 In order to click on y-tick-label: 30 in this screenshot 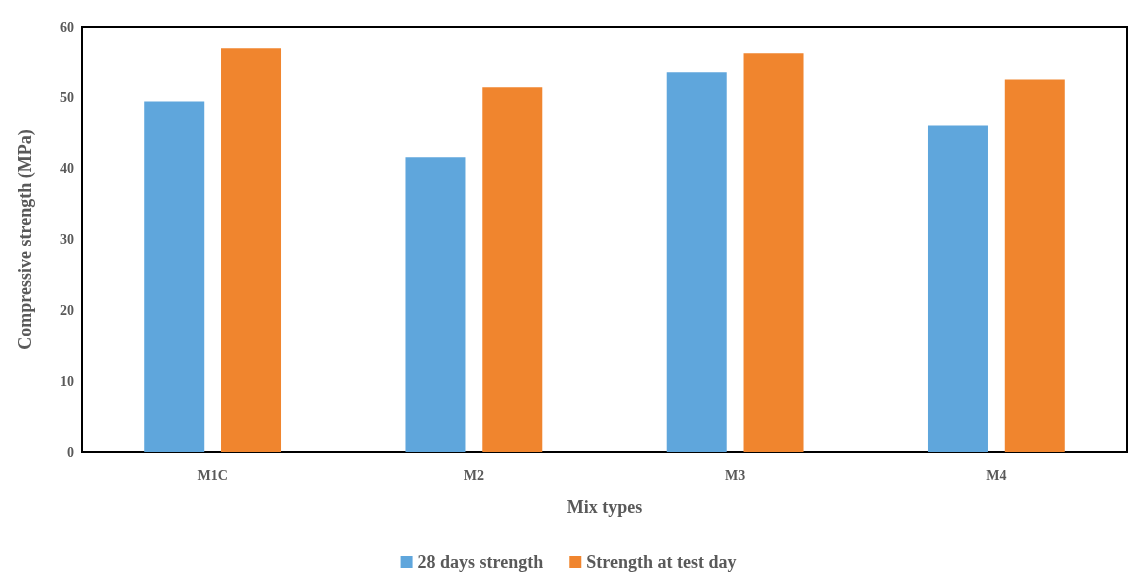, I will do `click(67, 239)`.